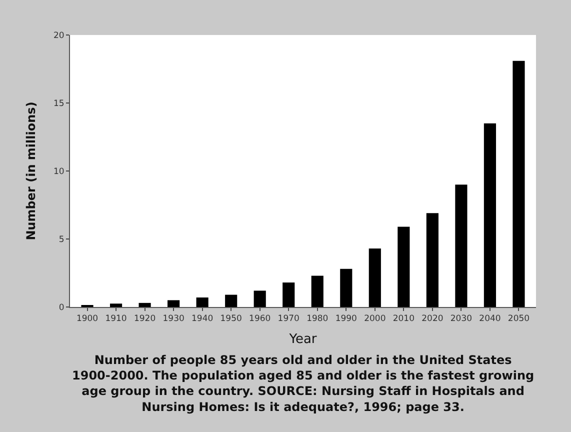  Describe the element at coordinates (346, 319) in the screenshot. I see `x-tick-label: 1990` at that location.